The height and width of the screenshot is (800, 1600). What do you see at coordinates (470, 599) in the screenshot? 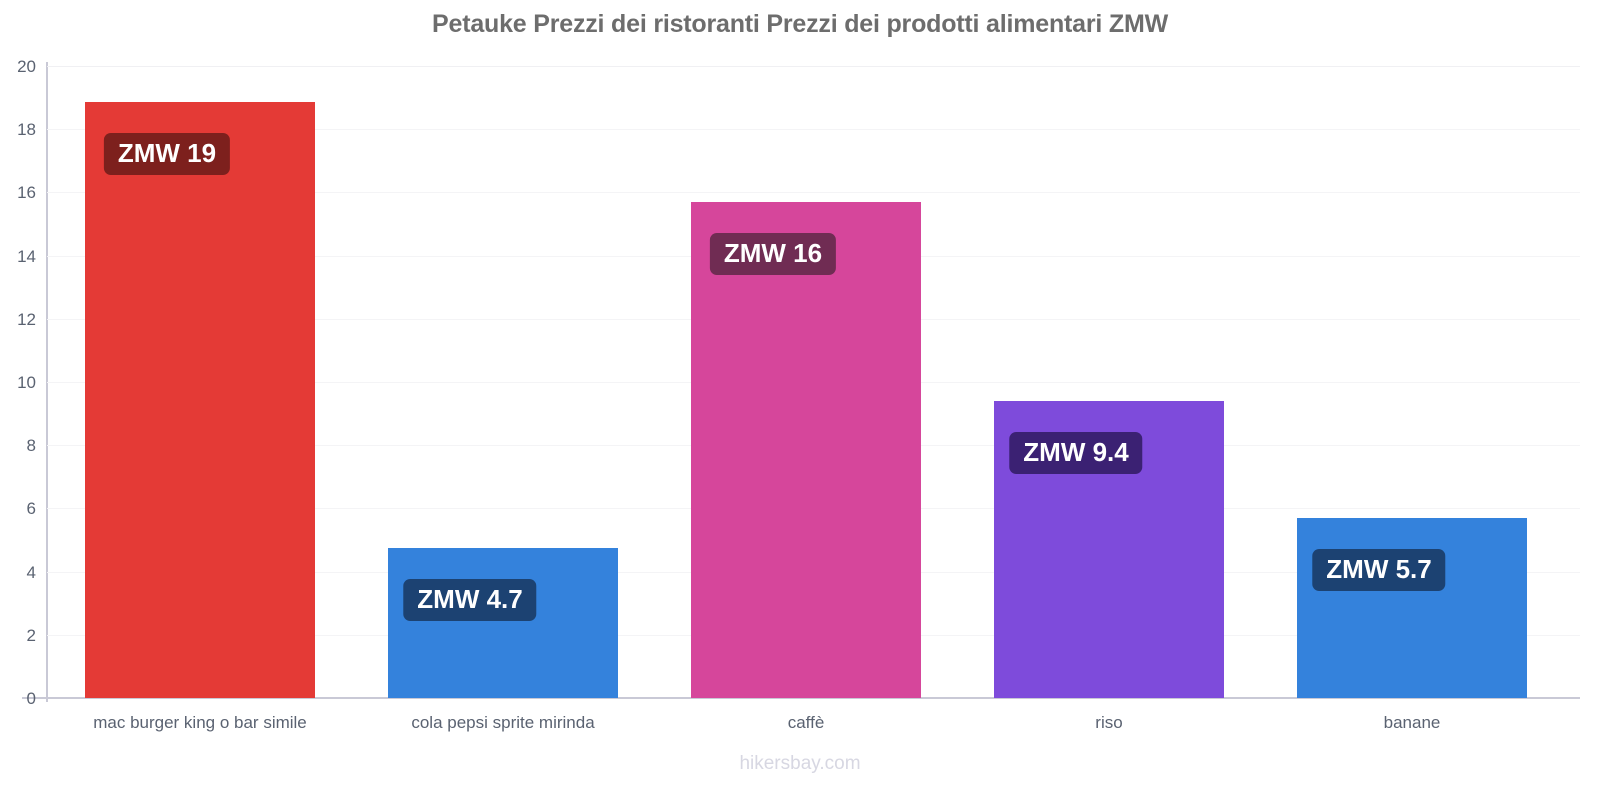
I see `bar-value-label: ZMW 4.7` at bounding box center [470, 599].